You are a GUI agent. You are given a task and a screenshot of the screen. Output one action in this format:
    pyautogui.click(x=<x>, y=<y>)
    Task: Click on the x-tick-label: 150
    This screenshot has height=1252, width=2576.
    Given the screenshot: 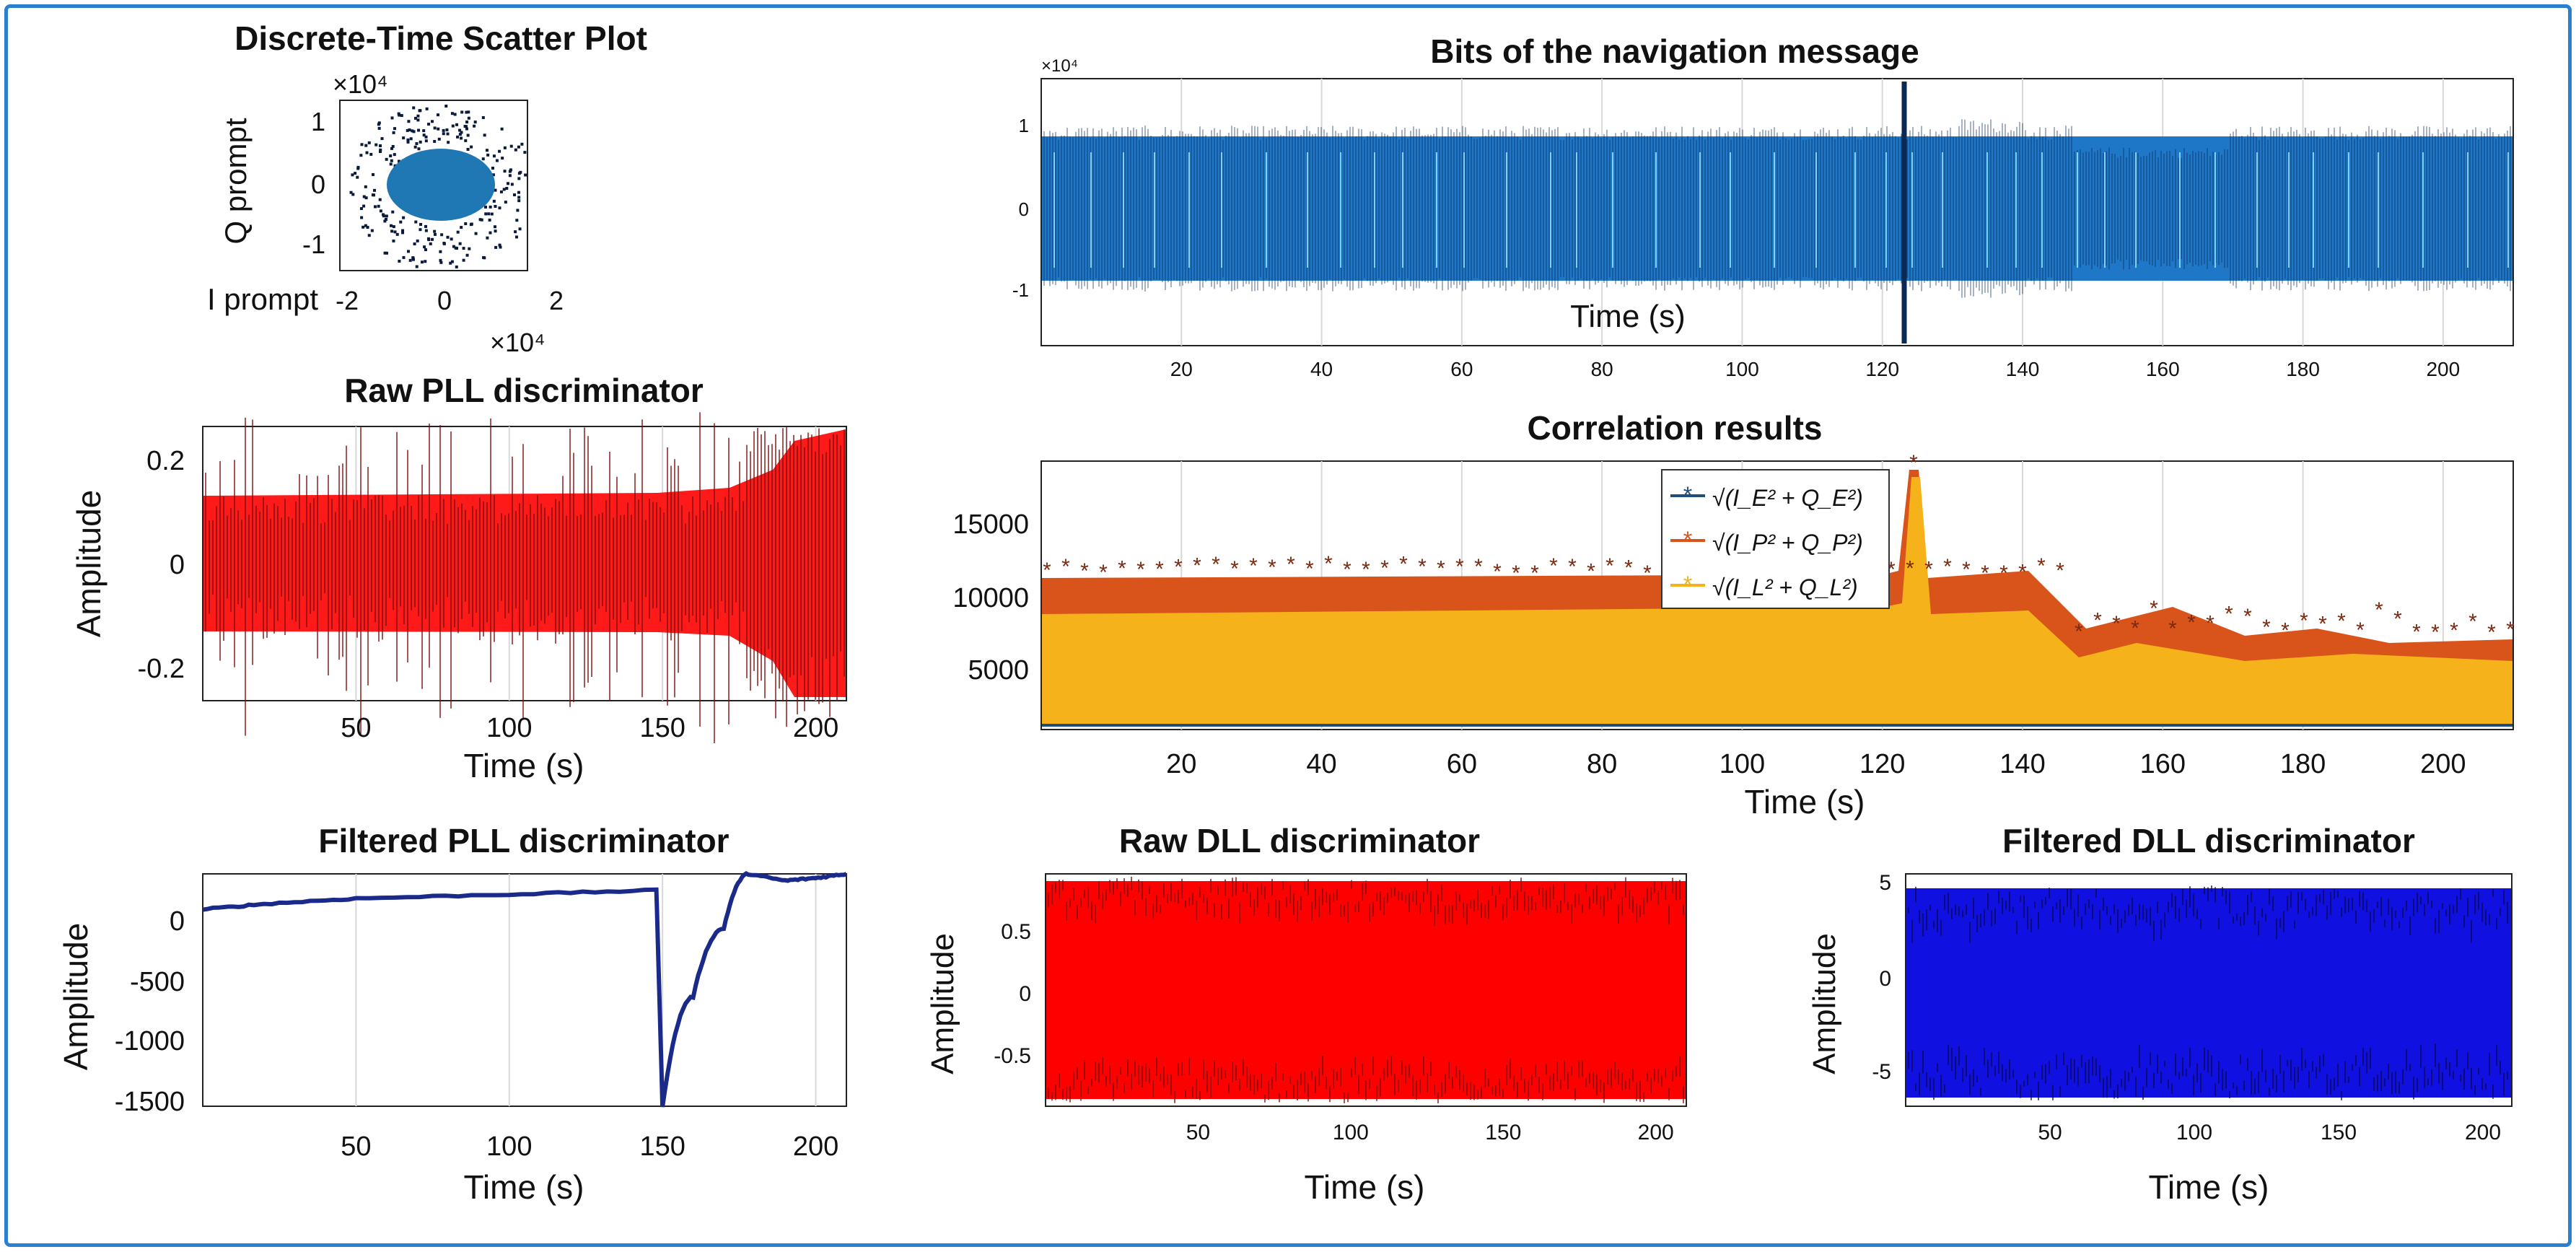 What is the action you would take?
    pyautogui.click(x=662, y=1146)
    